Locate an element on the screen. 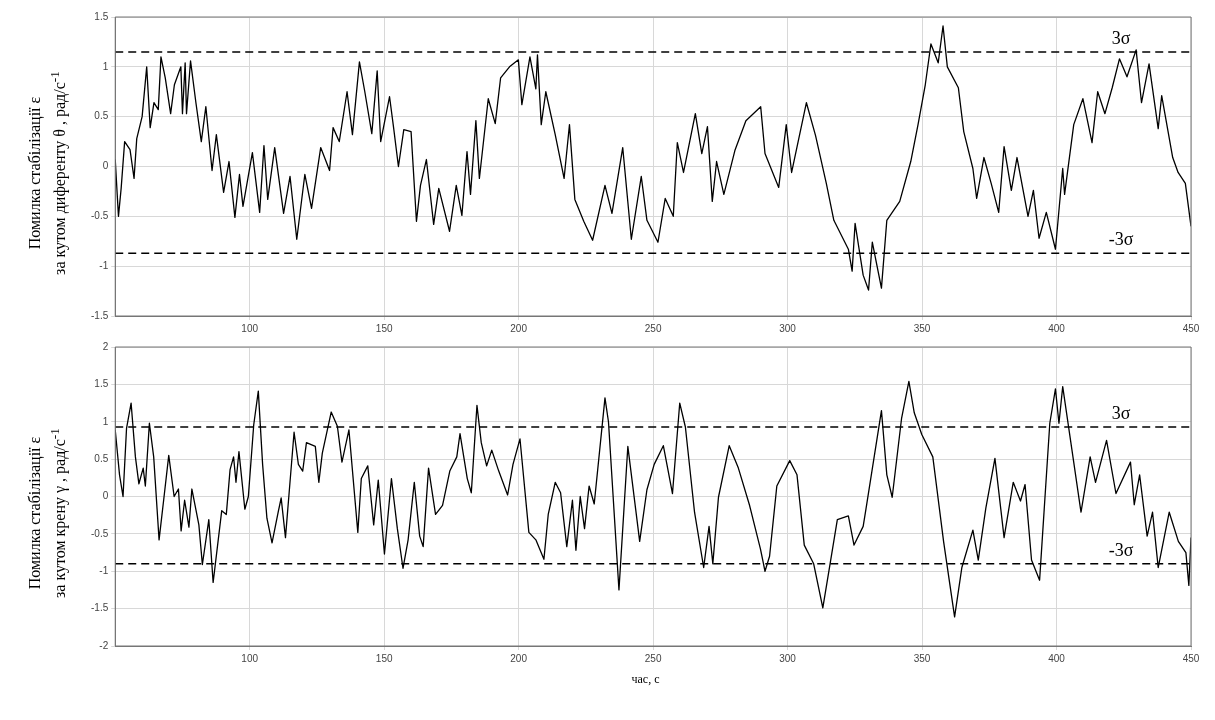 The height and width of the screenshot is (720, 1215). y-tick-label: -2 is located at coordinates (104, 645).